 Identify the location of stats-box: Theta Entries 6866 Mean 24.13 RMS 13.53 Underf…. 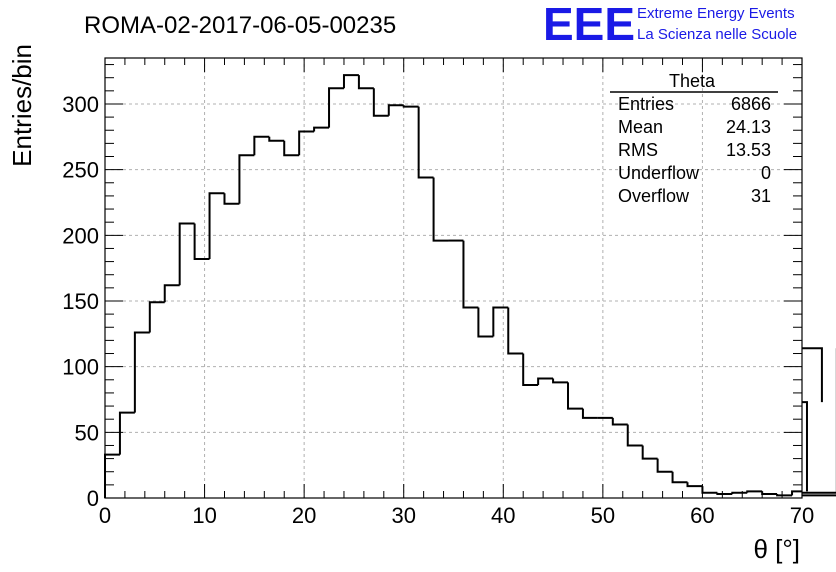
(694, 138).